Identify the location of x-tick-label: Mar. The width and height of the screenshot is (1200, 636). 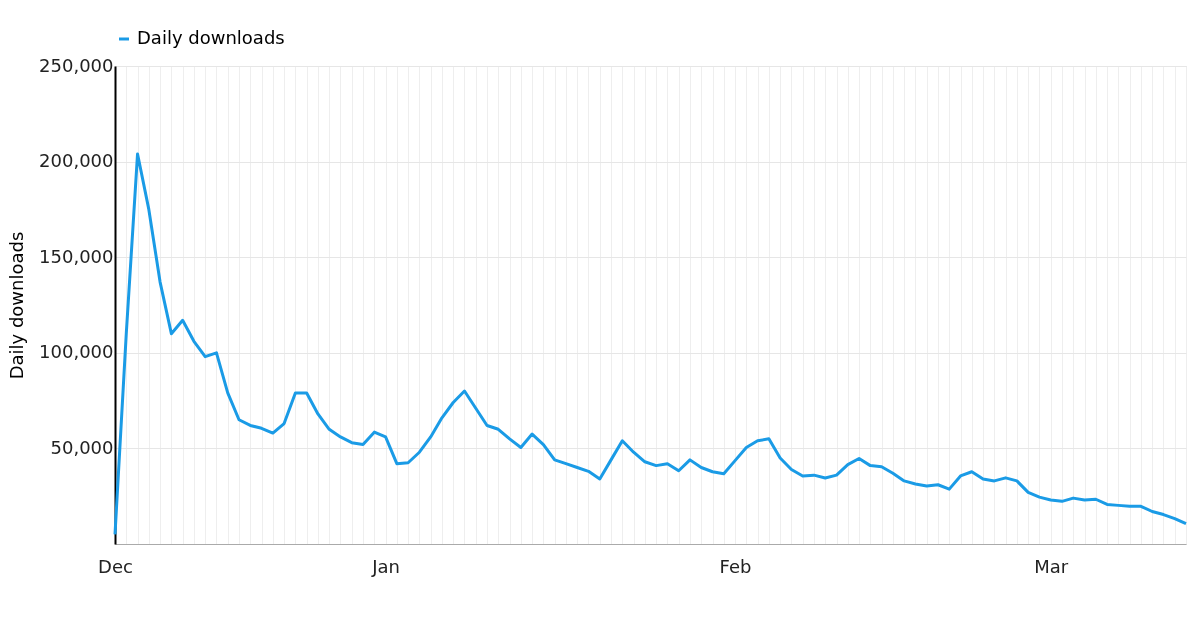
(1051, 566).